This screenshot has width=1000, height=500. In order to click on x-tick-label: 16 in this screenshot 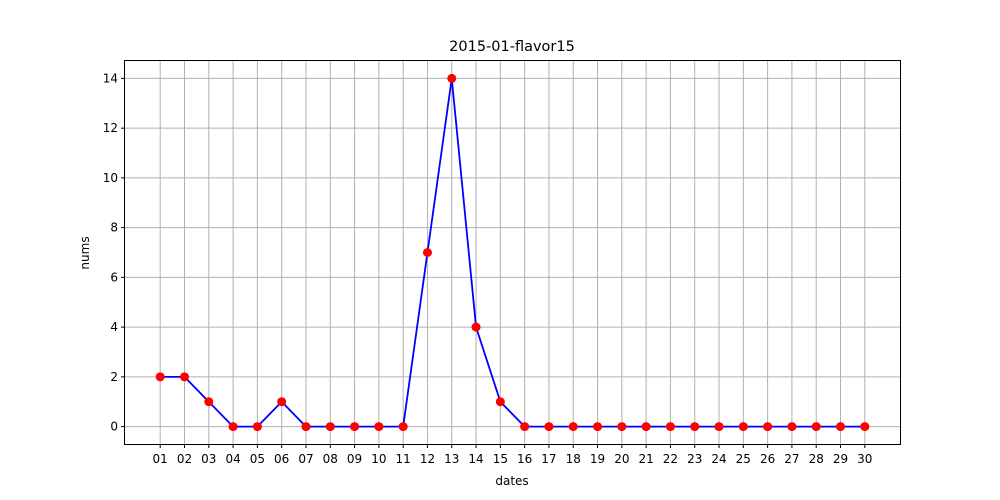, I will do `click(524, 459)`.